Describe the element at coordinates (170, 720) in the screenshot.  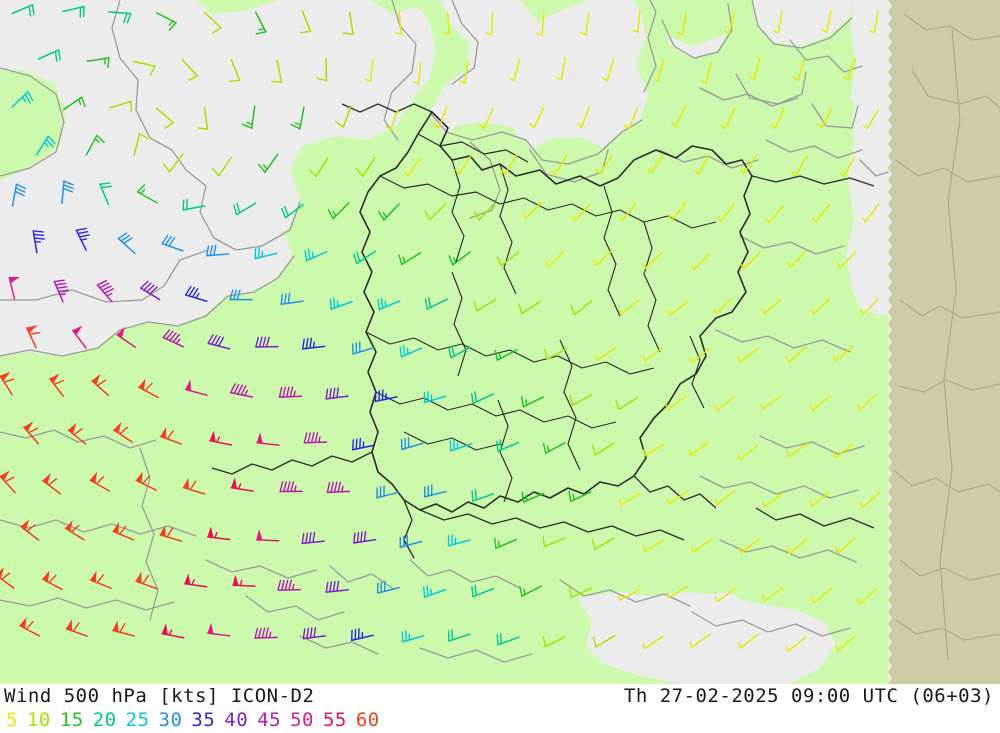
I see `legend-tick-30: 30` at that location.